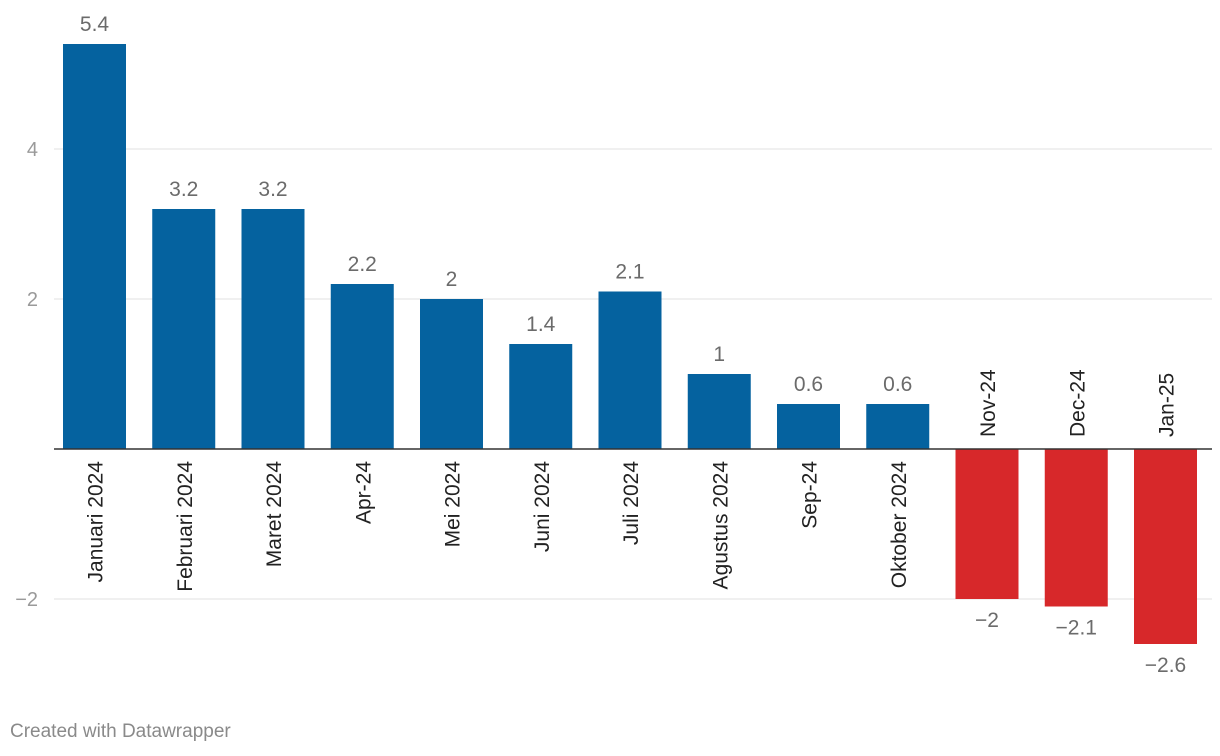  Describe the element at coordinates (988, 403) in the screenshot. I see `category-label: Nov-24` at that location.